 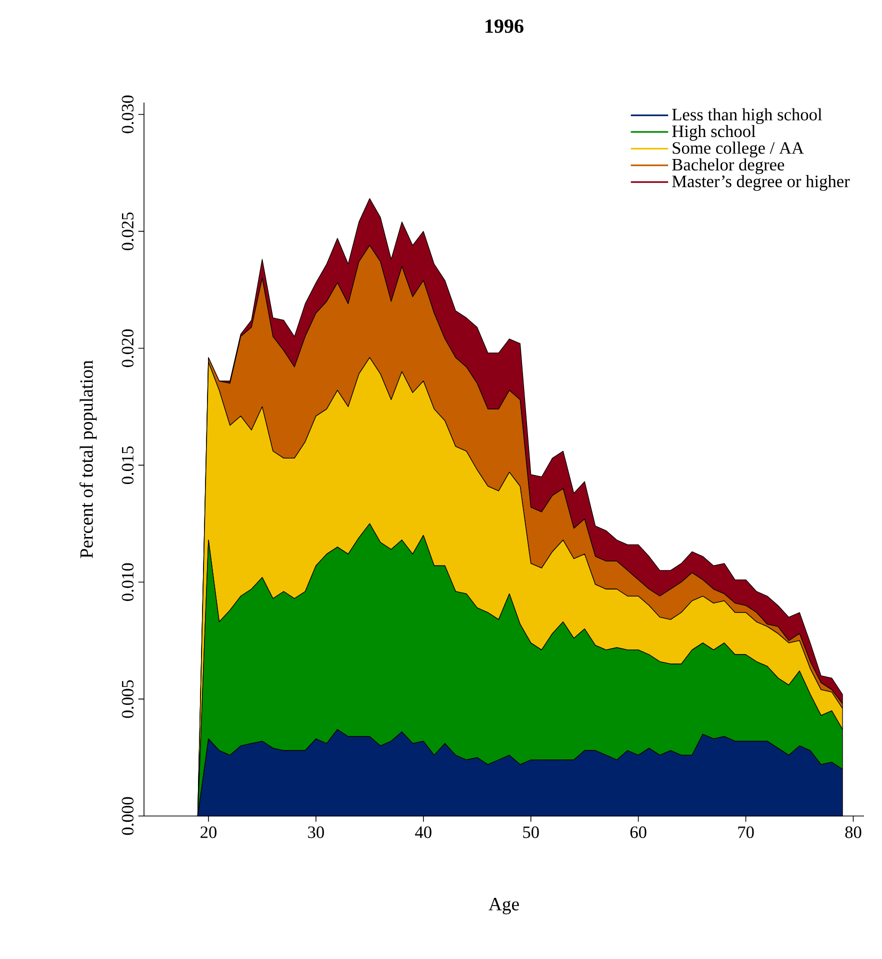 I want to click on x-tick-label: 50, so click(x=531, y=832).